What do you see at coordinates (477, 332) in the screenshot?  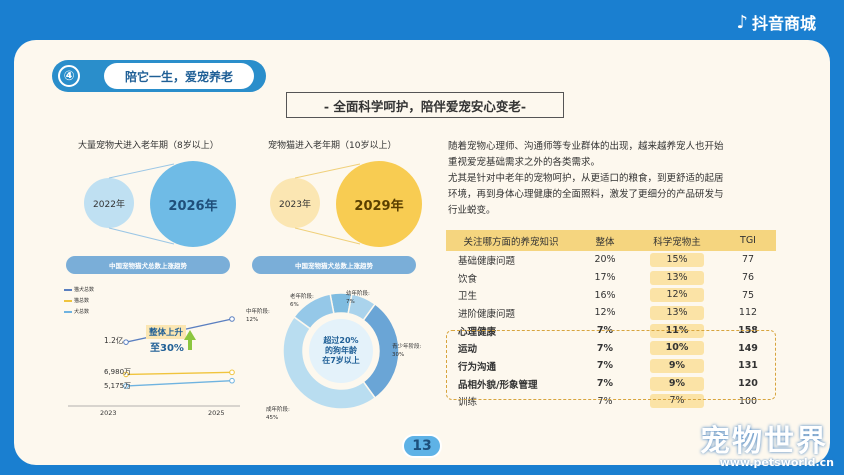 I see `cell-topic: 心理健康` at bounding box center [477, 332].